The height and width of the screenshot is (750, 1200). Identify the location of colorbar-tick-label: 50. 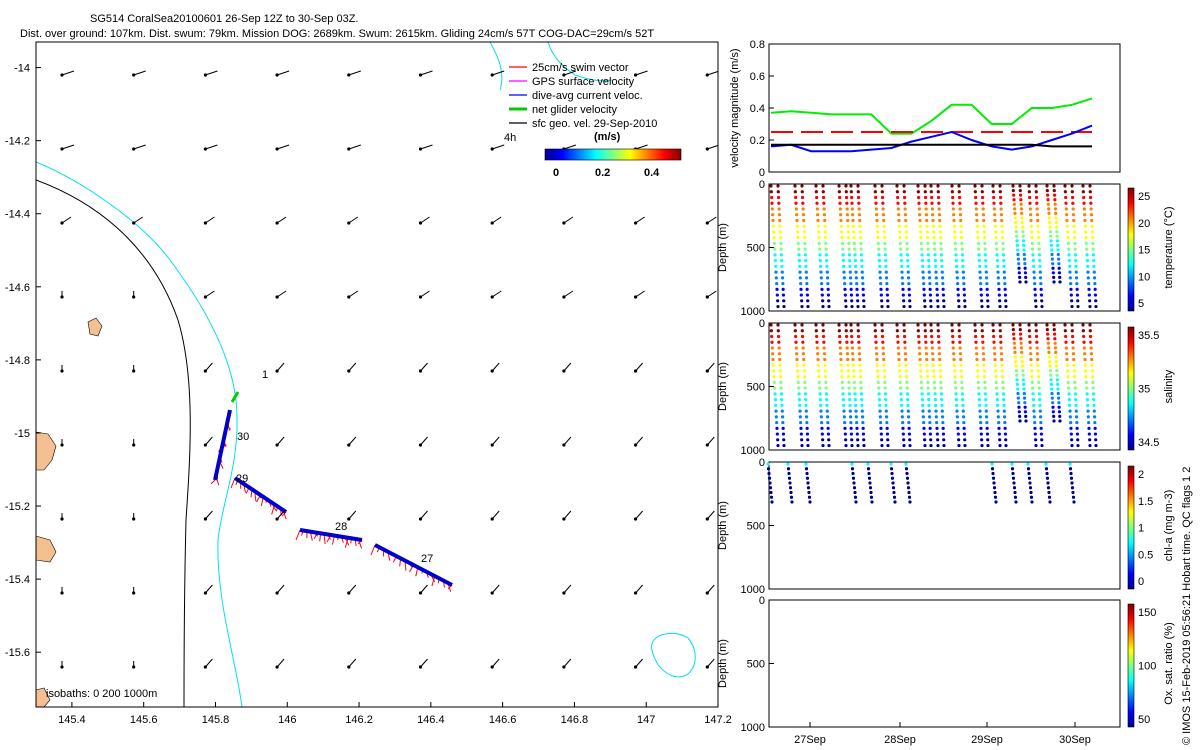
(1144, 720).